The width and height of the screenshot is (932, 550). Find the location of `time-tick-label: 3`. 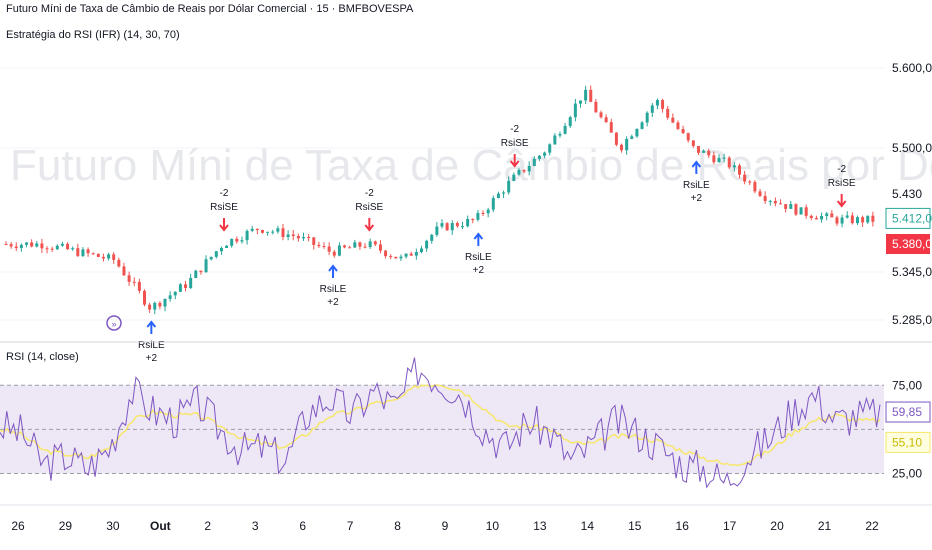

time-tick-label: 3 is located at coordinates (255, 526).